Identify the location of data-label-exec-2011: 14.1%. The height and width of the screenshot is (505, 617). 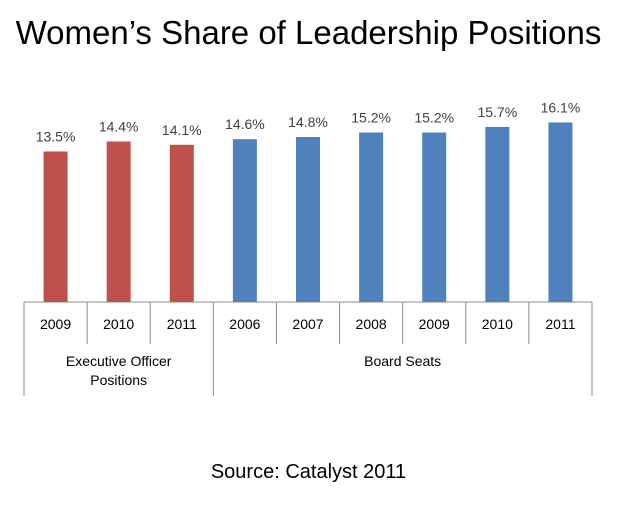
(182, 130).